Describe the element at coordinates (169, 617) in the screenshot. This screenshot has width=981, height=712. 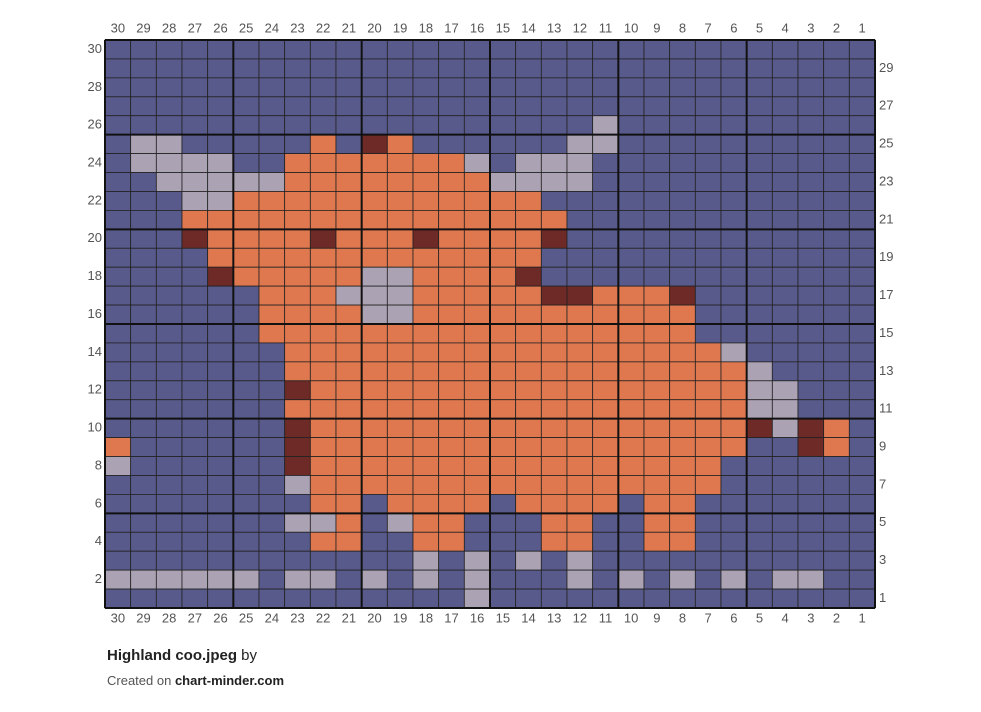
I see `column-label: 28` at that location.